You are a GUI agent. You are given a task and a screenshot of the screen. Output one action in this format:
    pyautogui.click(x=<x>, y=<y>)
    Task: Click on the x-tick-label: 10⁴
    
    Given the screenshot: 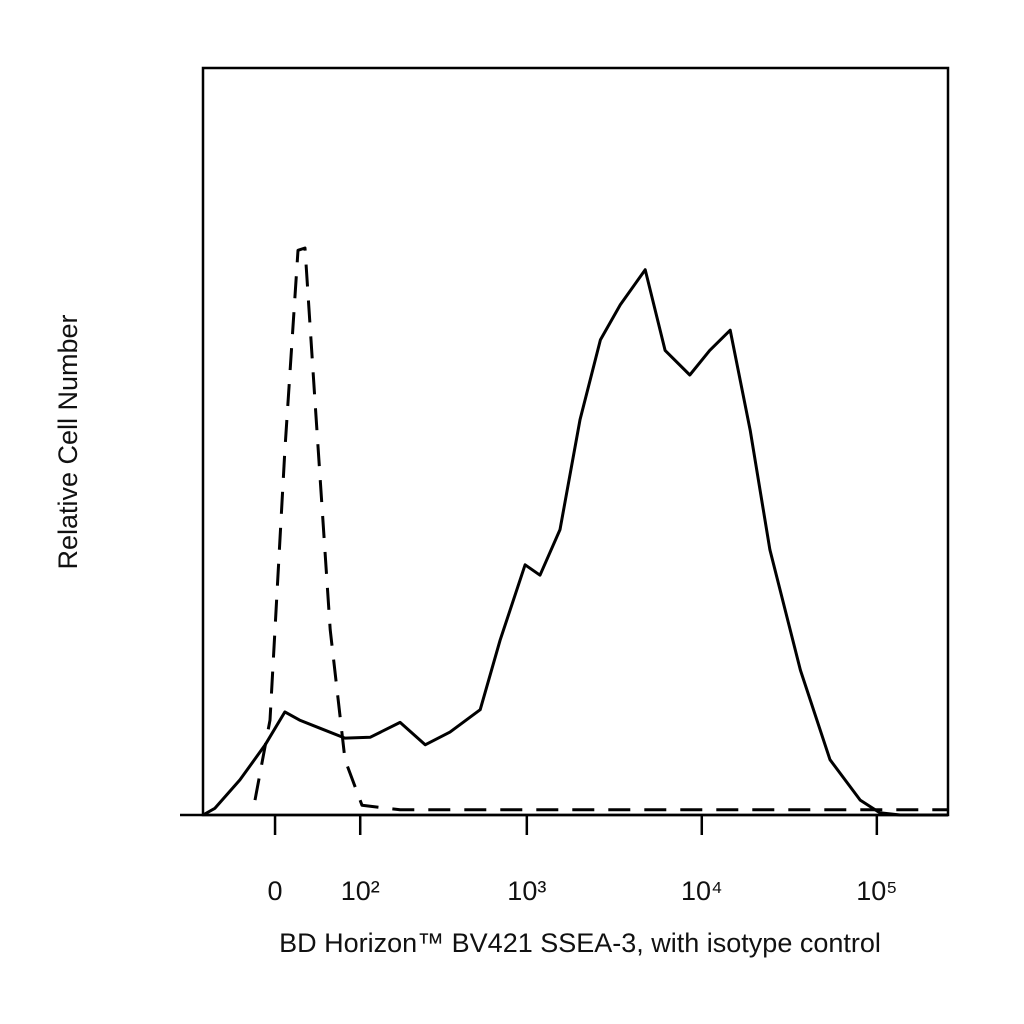 What is the action you would take?
    pyautogui.click(x=702, y=891)
    